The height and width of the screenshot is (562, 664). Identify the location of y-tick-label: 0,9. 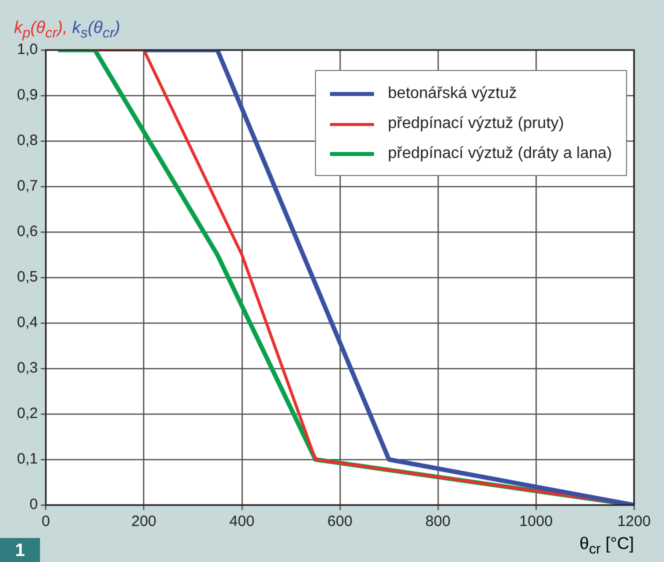
(27, 95).